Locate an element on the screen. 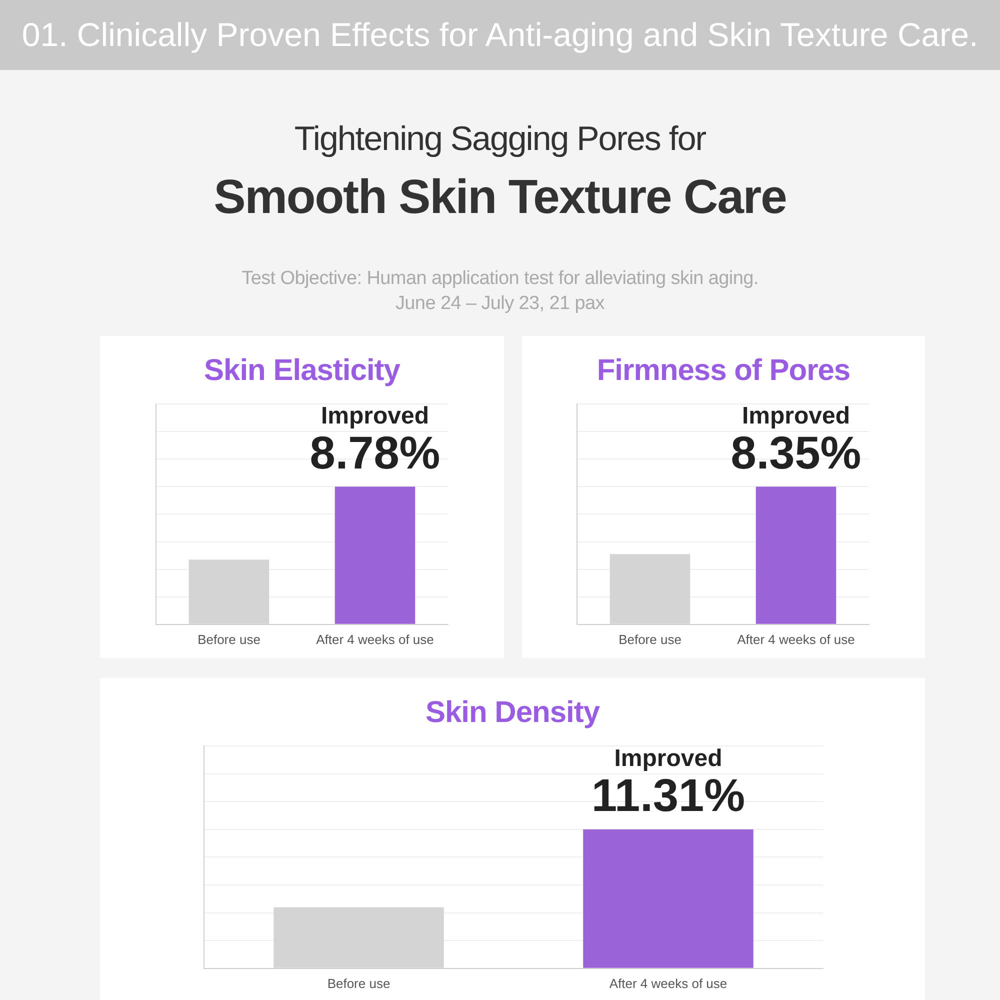 This screenshot has height=1000, width=1000. chart-title: Skin Density is located at coordinates (512, 713).